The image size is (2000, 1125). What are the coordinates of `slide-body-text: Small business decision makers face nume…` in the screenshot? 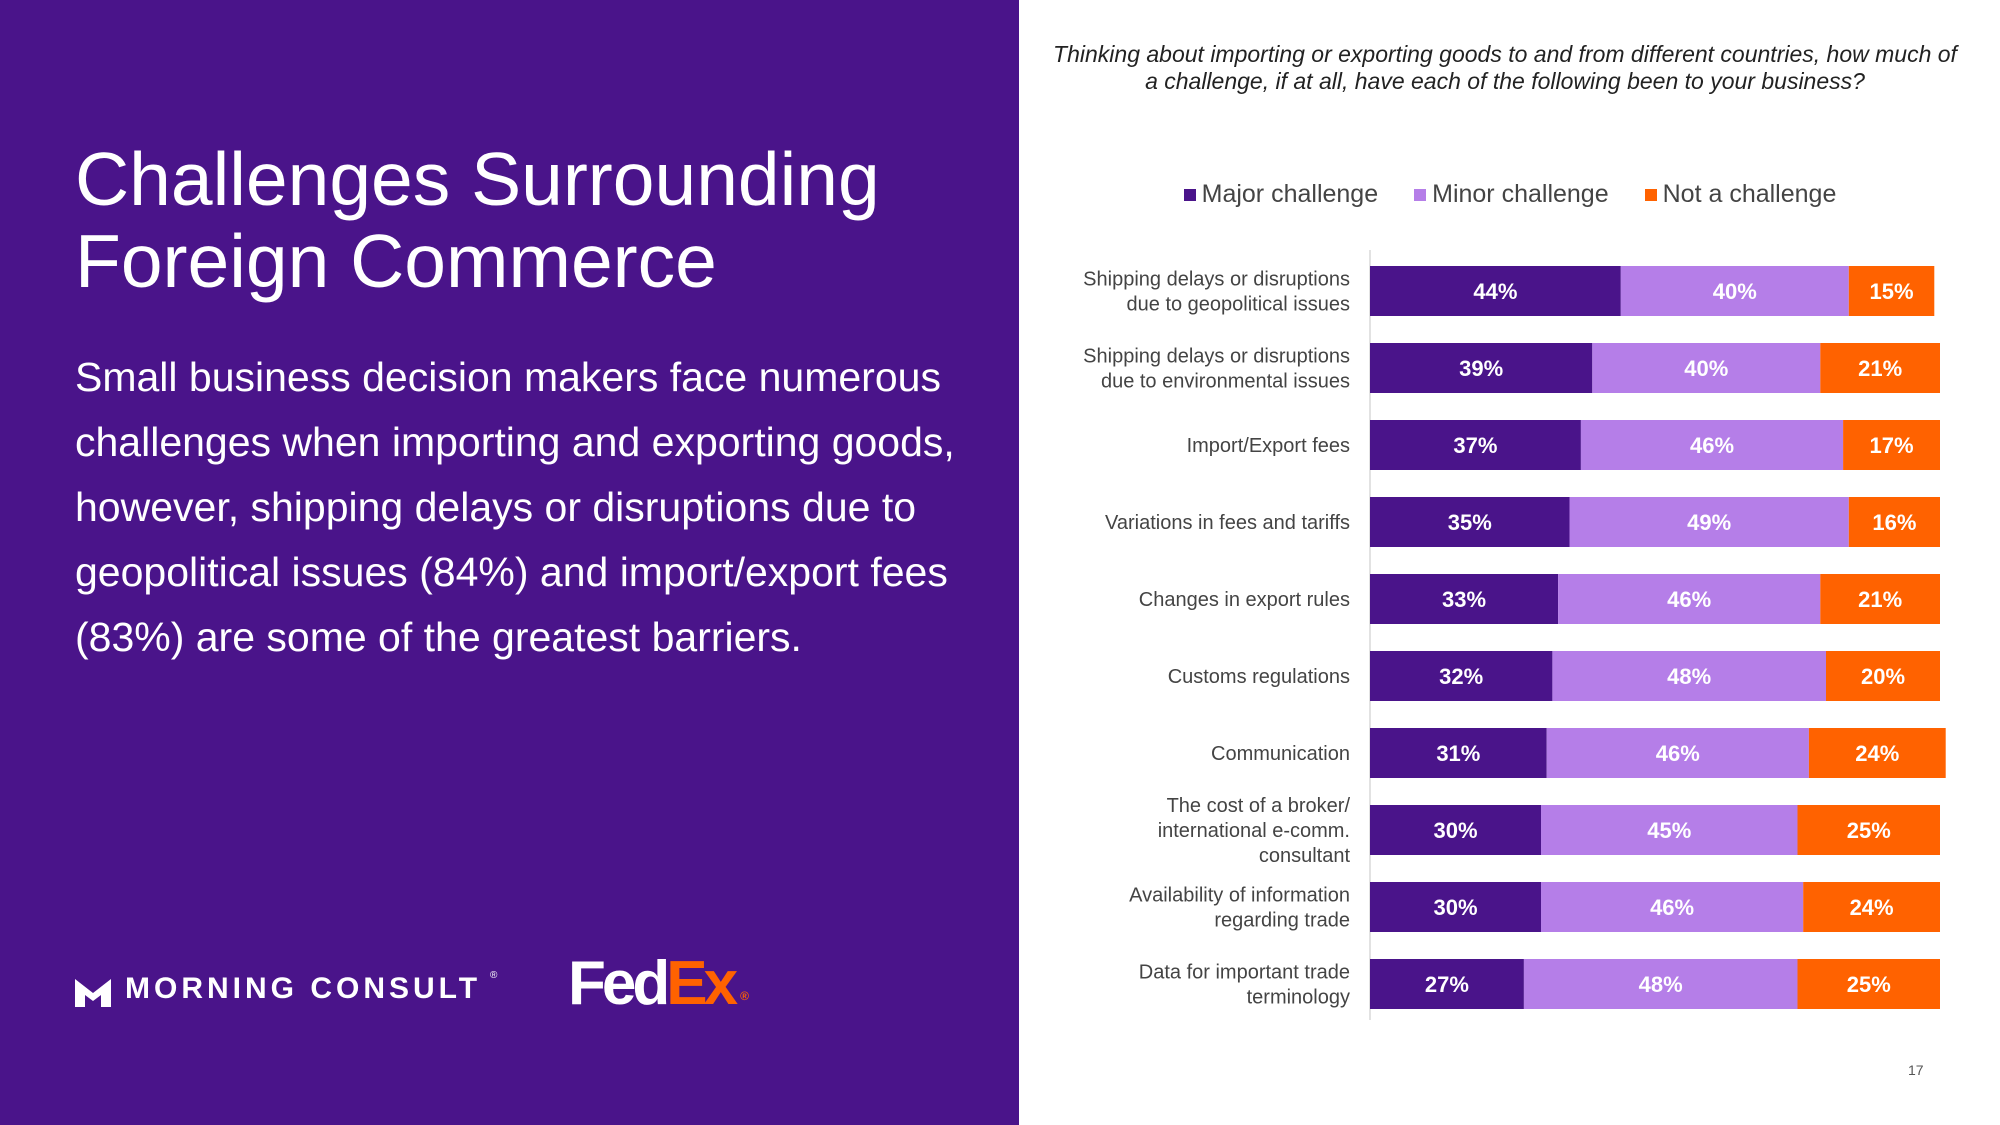 It's located at (515, 507).